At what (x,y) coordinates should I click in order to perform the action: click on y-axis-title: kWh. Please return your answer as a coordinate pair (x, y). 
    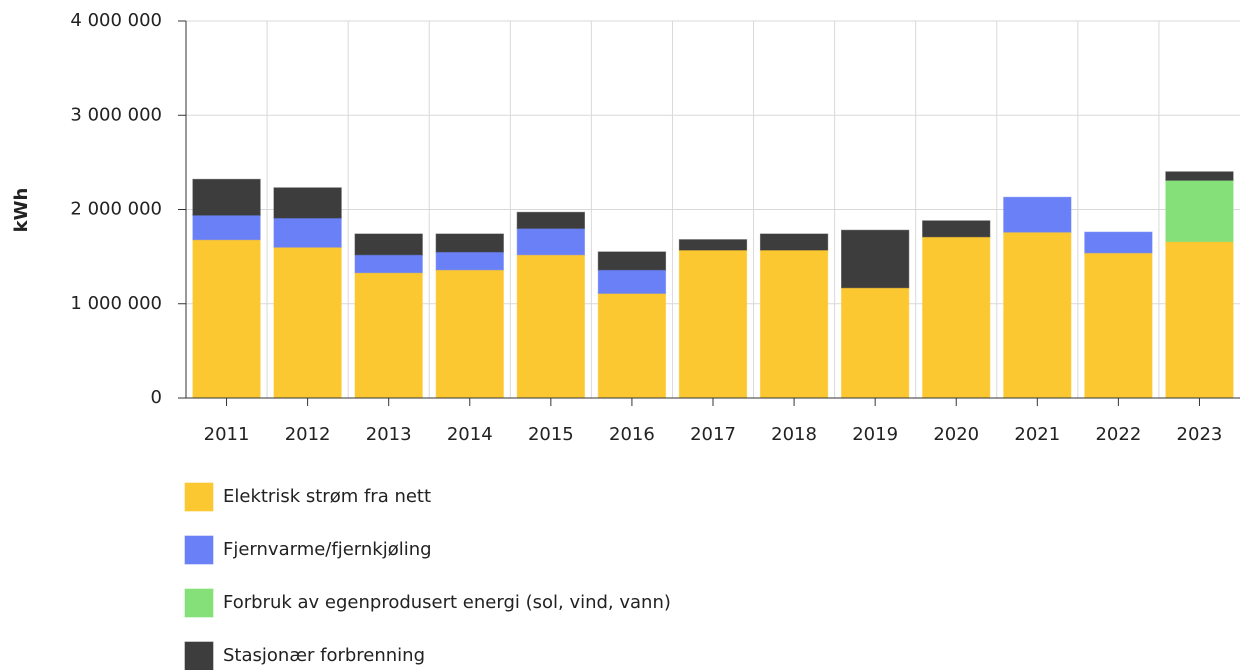
    Looking at the image, I should click on (21, 210).